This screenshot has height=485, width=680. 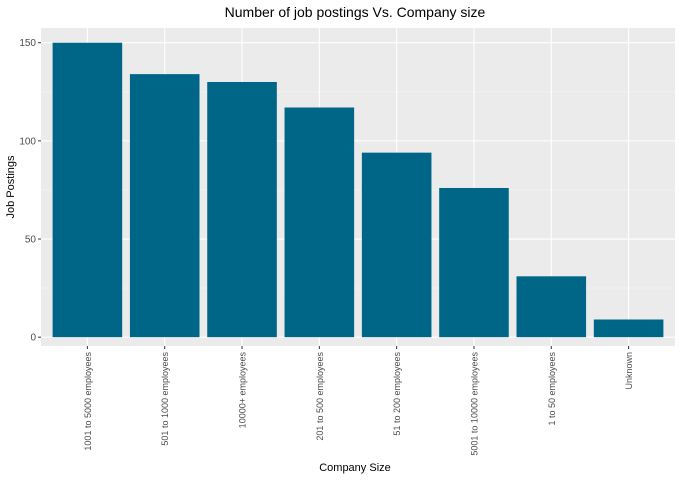 What do you see at coordinates (33, 338) in the screenshot?
I see `y-tick-label: 0` at bounding box center [33, 338].